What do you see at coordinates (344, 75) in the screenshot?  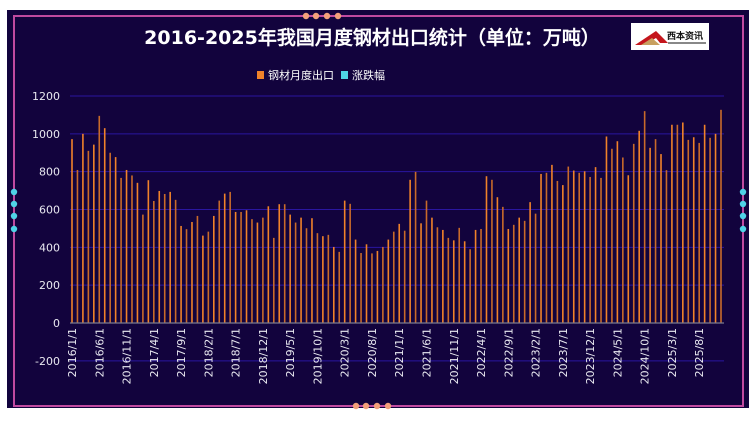 I see `legend-swatch-change` at bounding box center [344, 75].